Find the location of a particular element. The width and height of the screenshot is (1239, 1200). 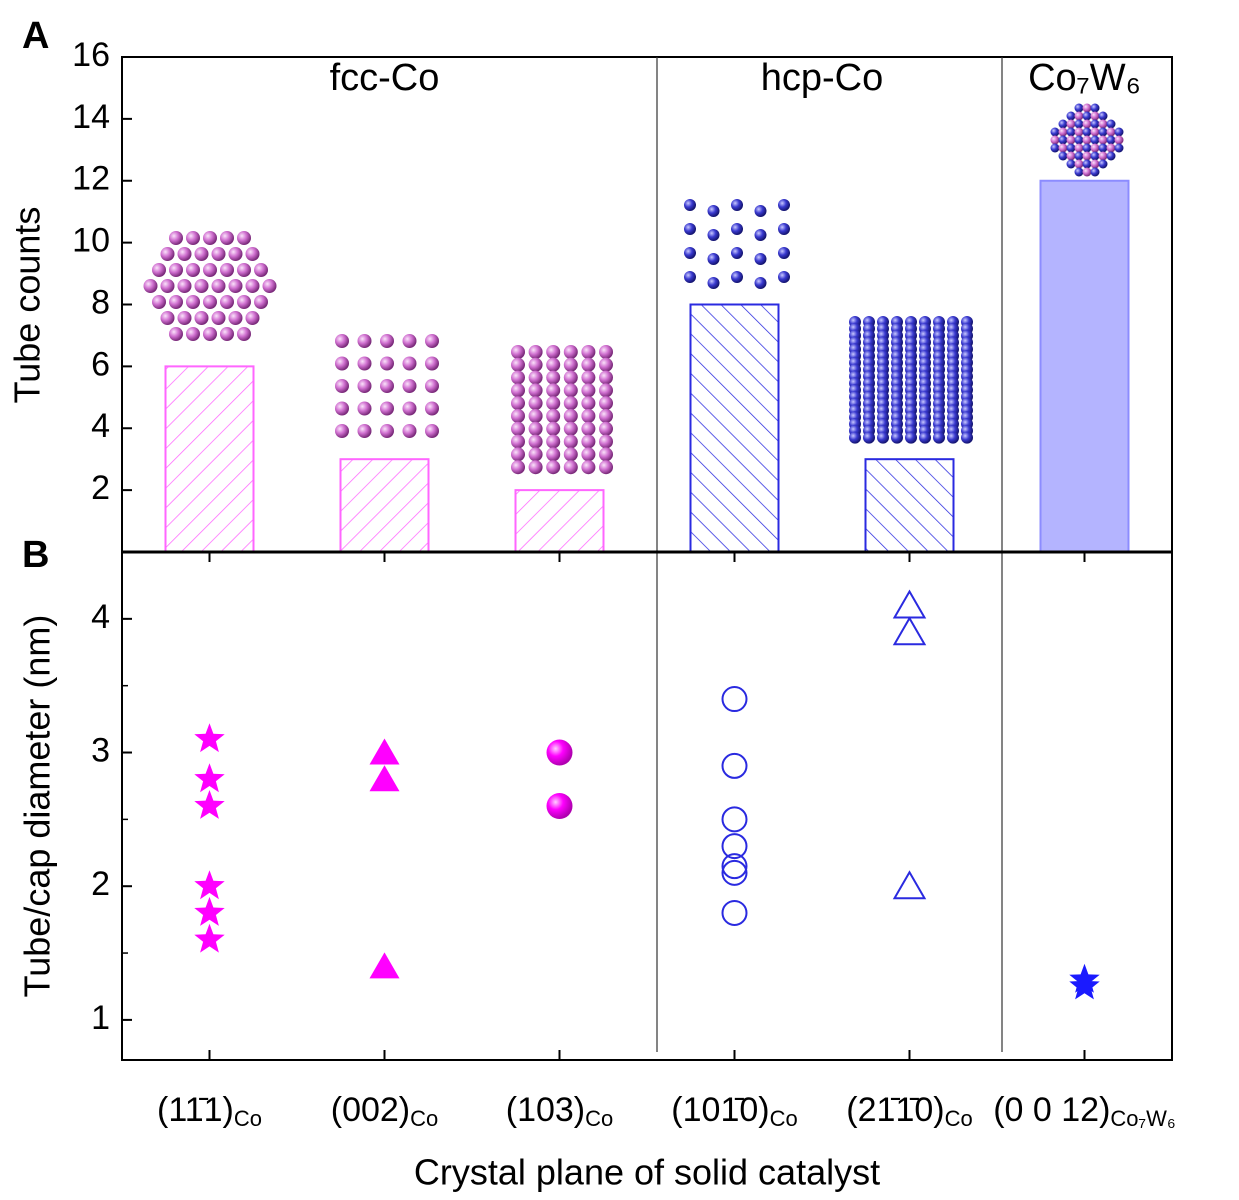

y-tick-label: 10 is located at coordinates (91, 241).